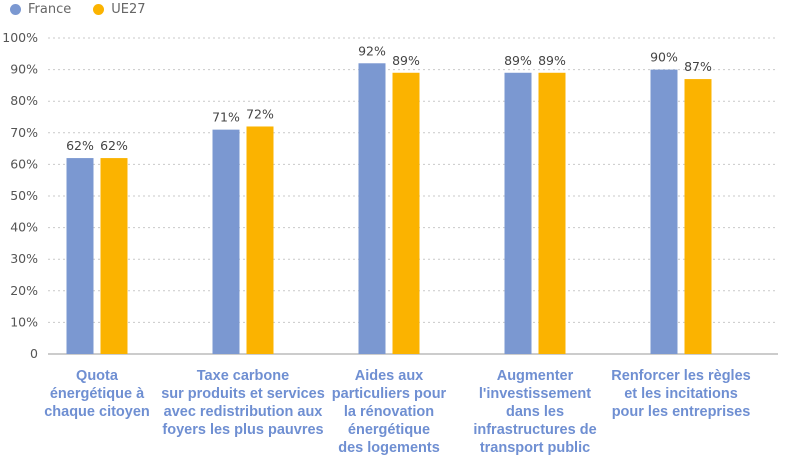  I want to click on y-tick-label: 40%, so click(24, 227).